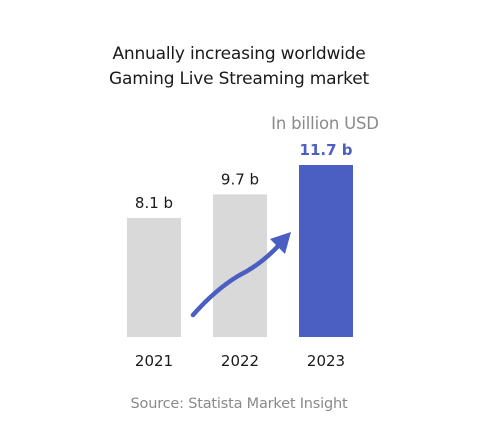  Describe the element at coordinates (154, 203) in the screenshot. I see `value-label-2021: 8.1 b` at that location.